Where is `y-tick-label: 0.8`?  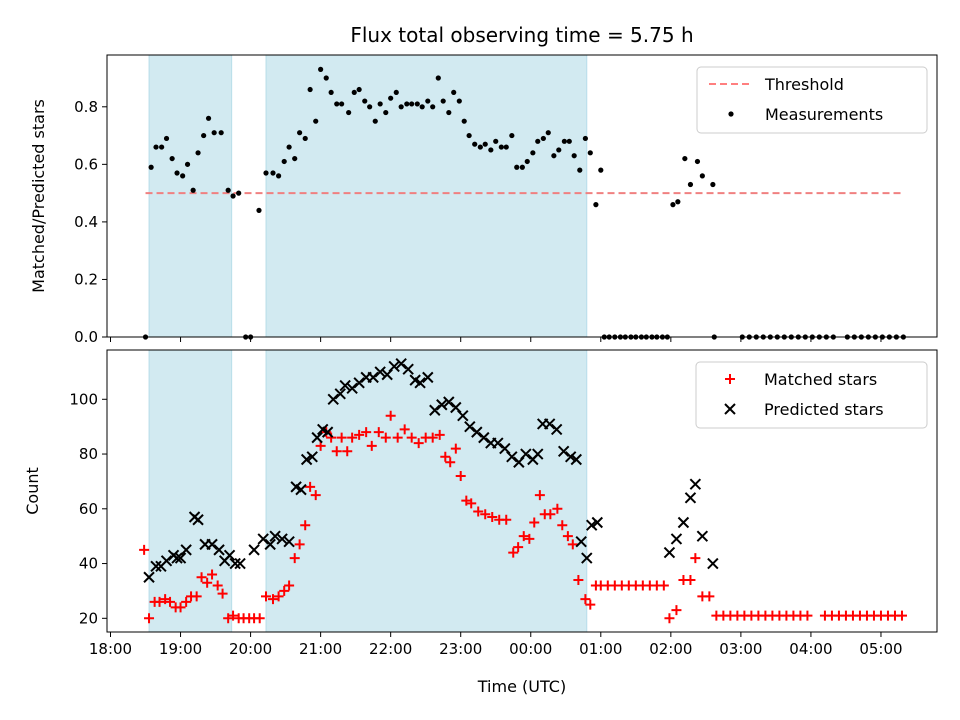 y-tick-label: 0.8 is located at coordinates (86, 107).